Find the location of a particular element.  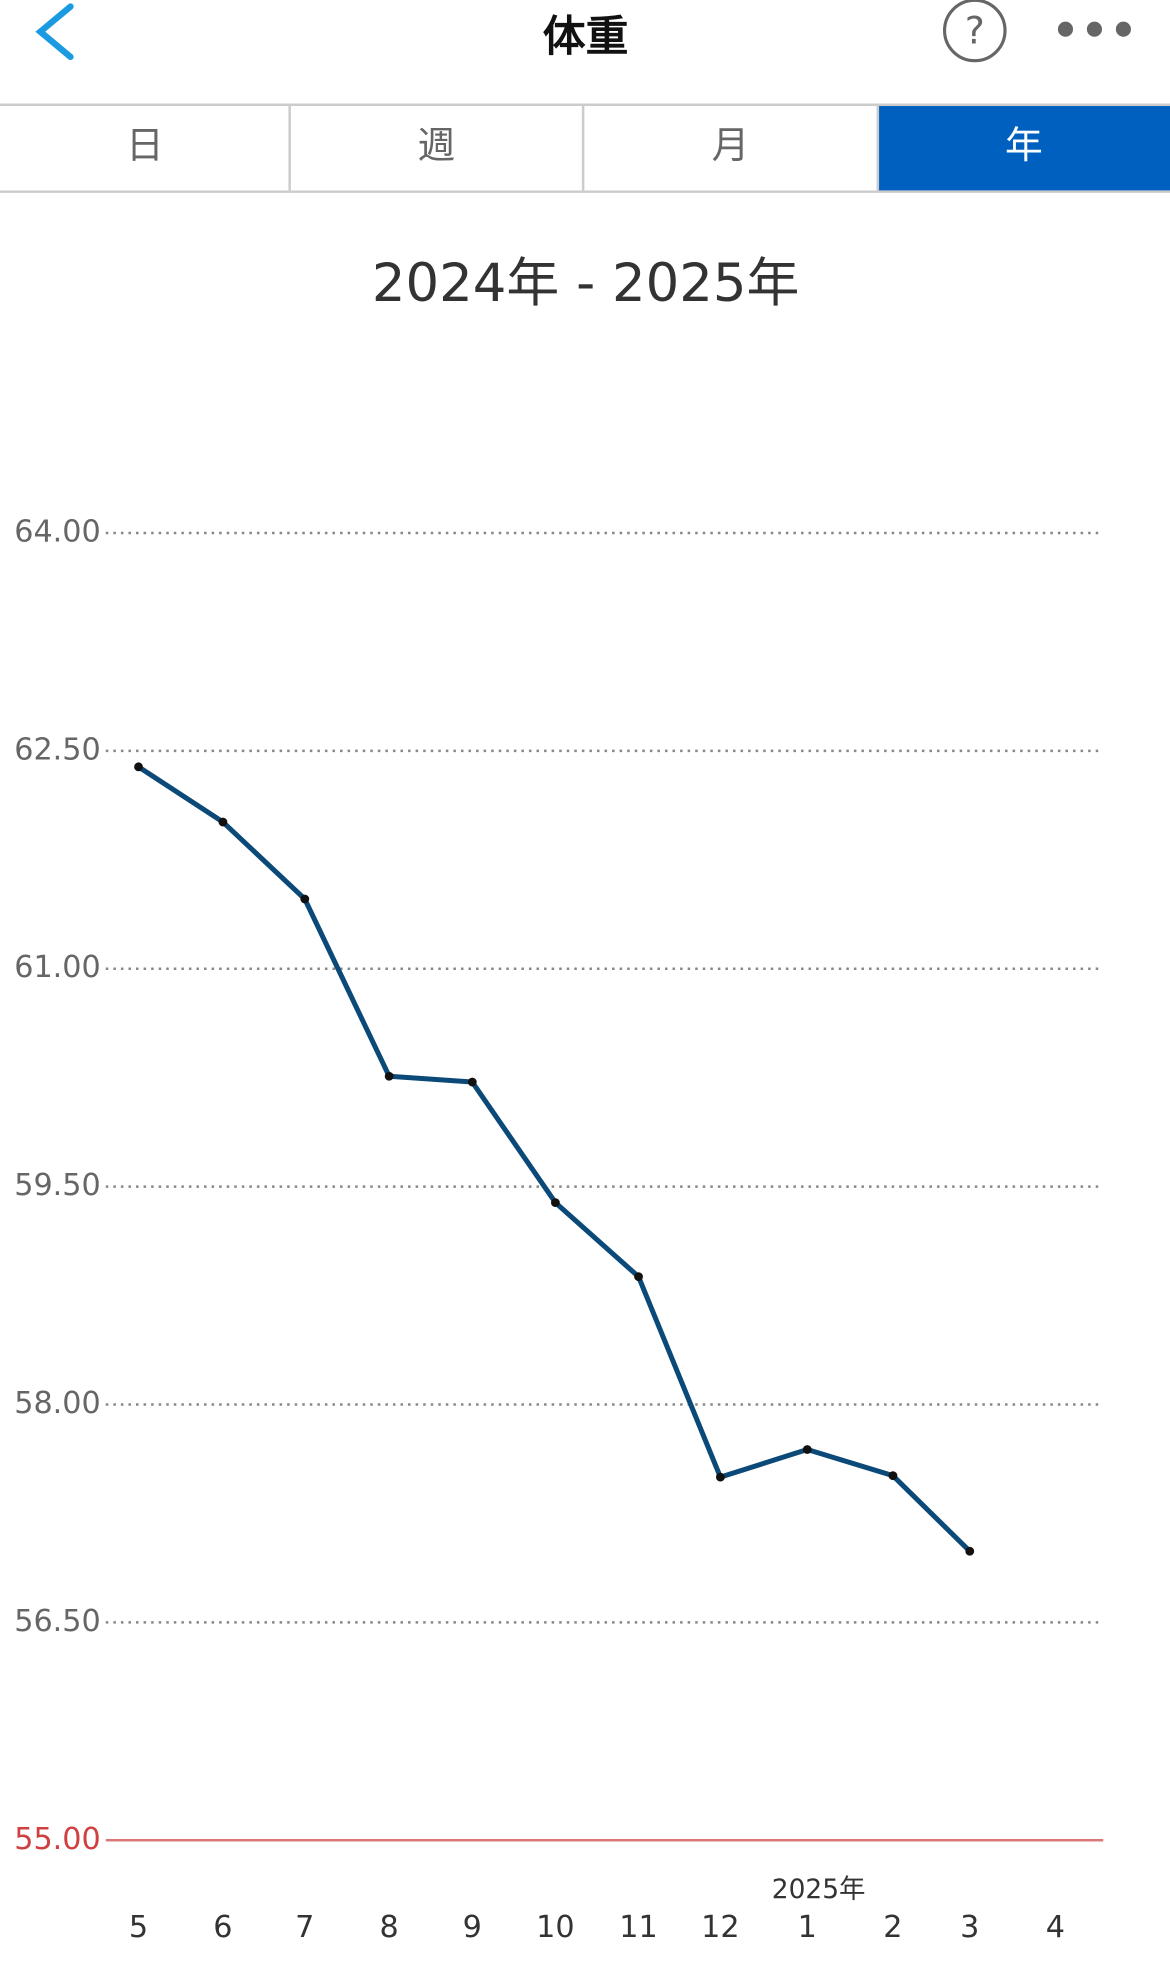

help-icon: ? is located at coordinates (975, 30).